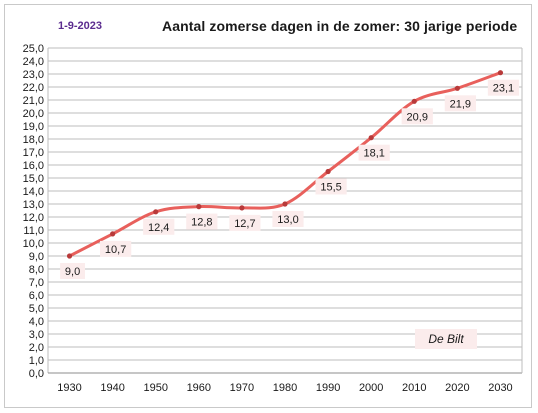 This screenshot has height=413, width=538. I want to click on annotation-de-bilt: De Bilt, so click(446, 339).